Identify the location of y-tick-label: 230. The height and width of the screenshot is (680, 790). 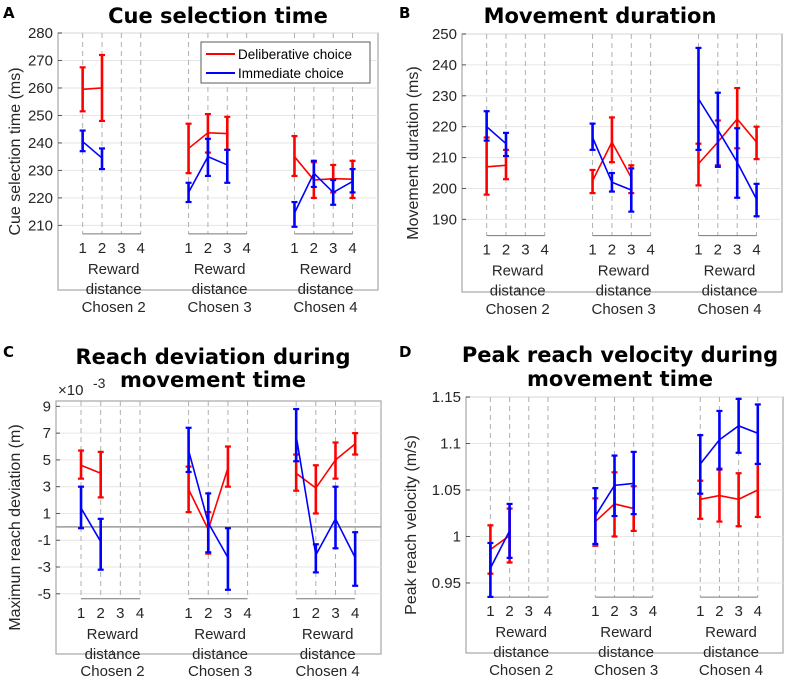
(40, 170).